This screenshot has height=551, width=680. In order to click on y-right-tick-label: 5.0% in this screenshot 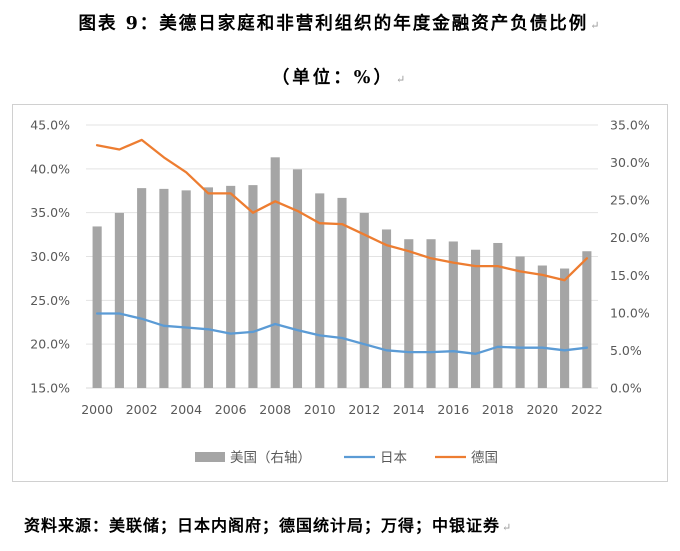, I will do `click(626, 350)`.